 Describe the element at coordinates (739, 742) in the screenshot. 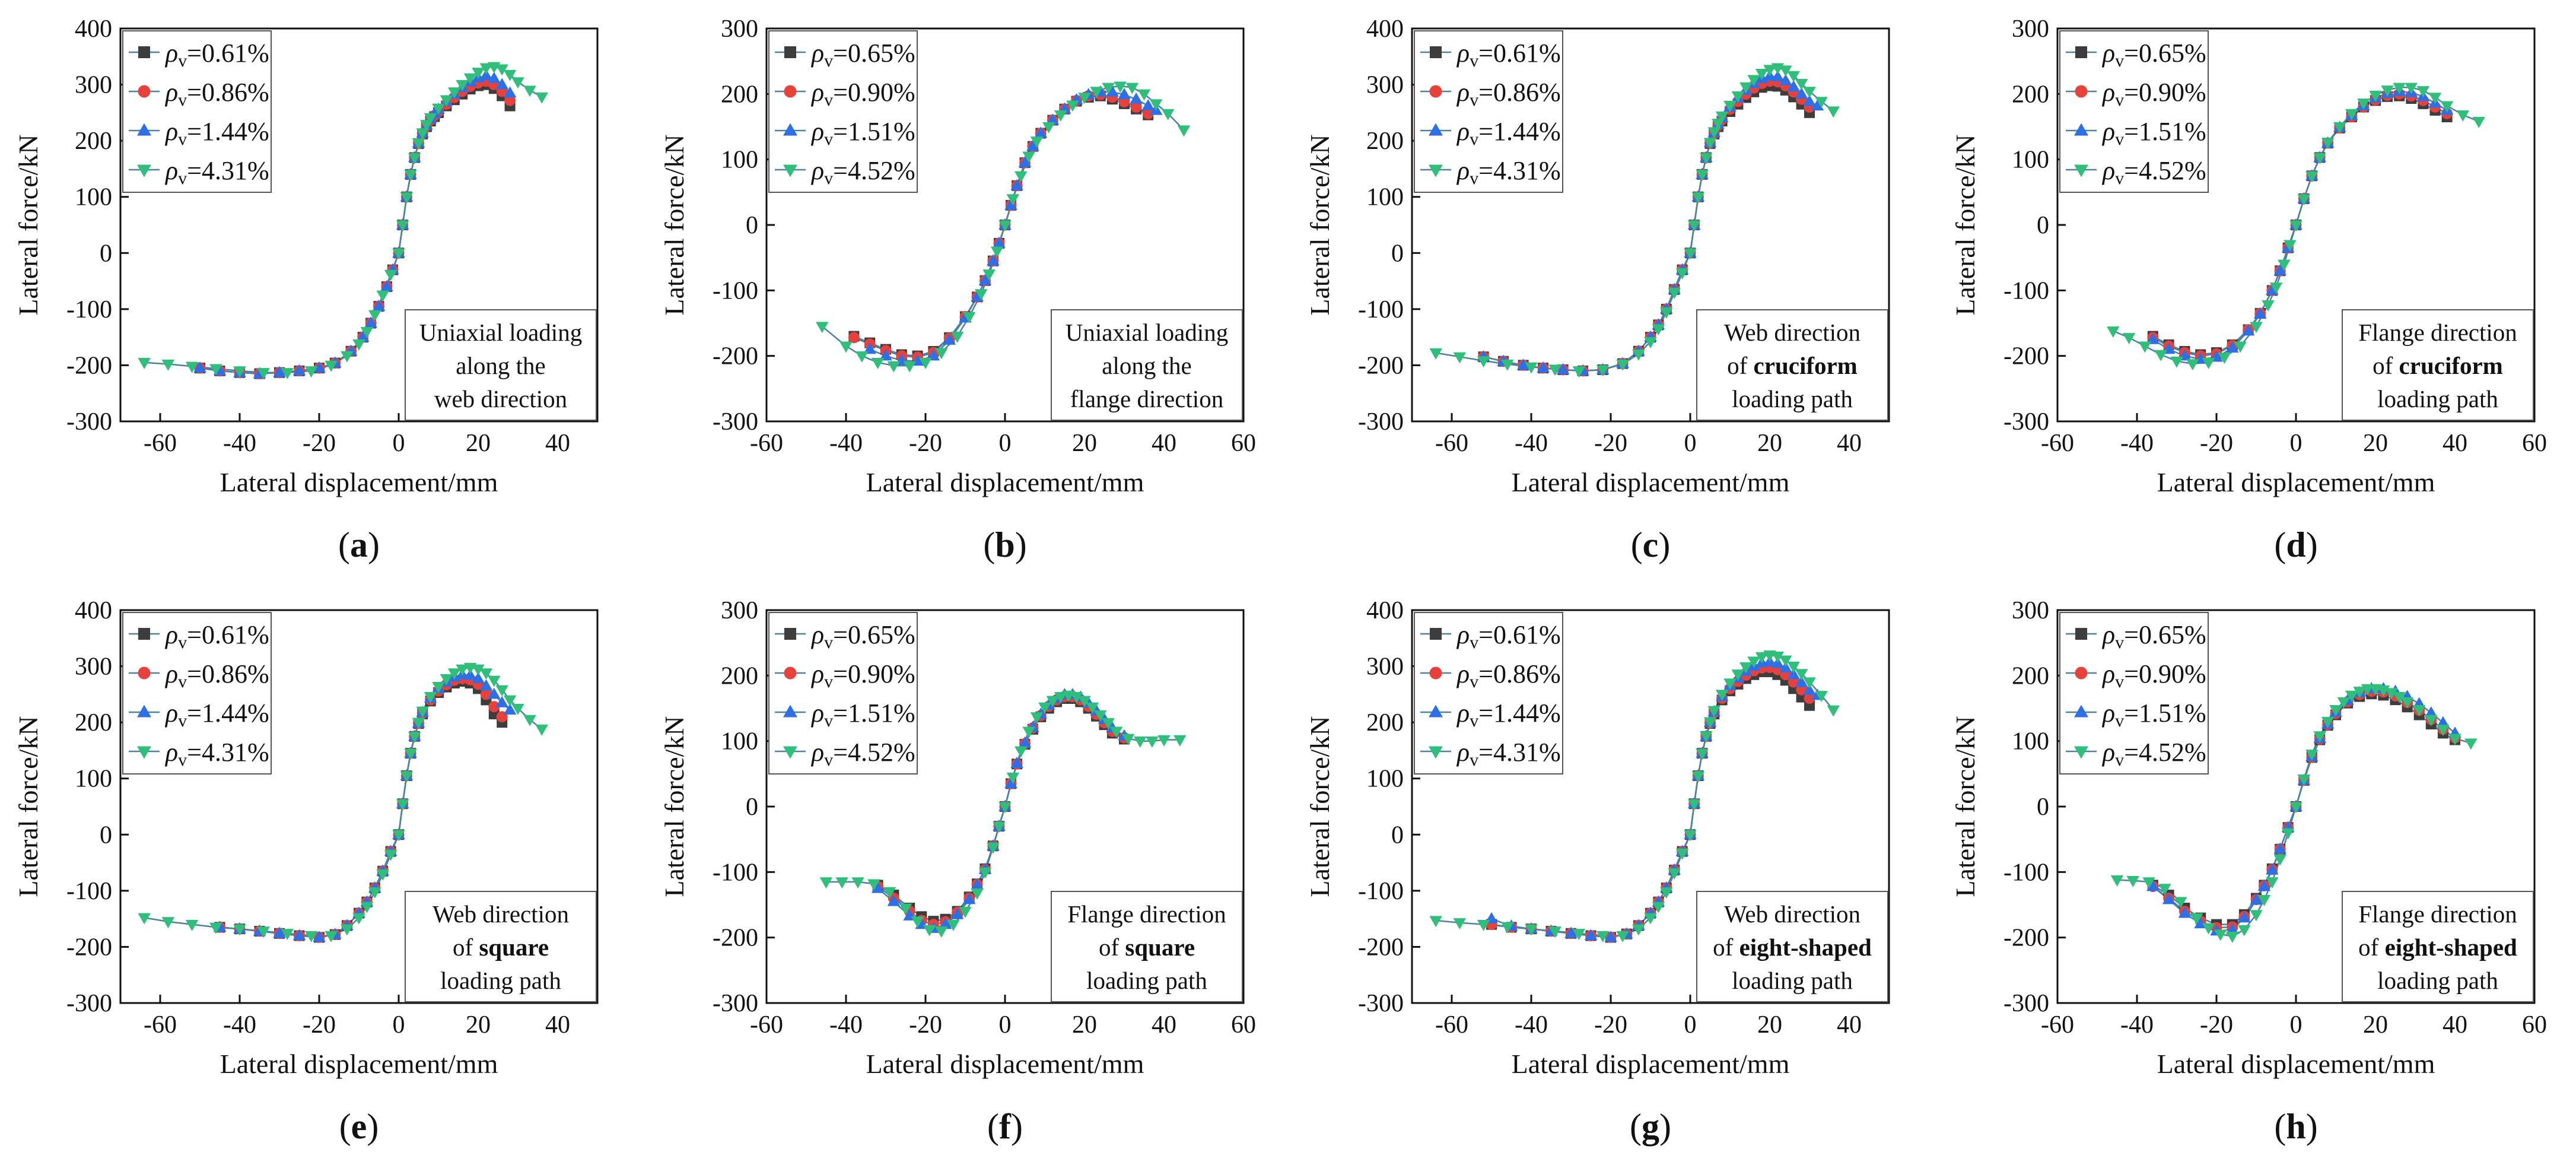

I see `y-tick-label: 100` at that location.